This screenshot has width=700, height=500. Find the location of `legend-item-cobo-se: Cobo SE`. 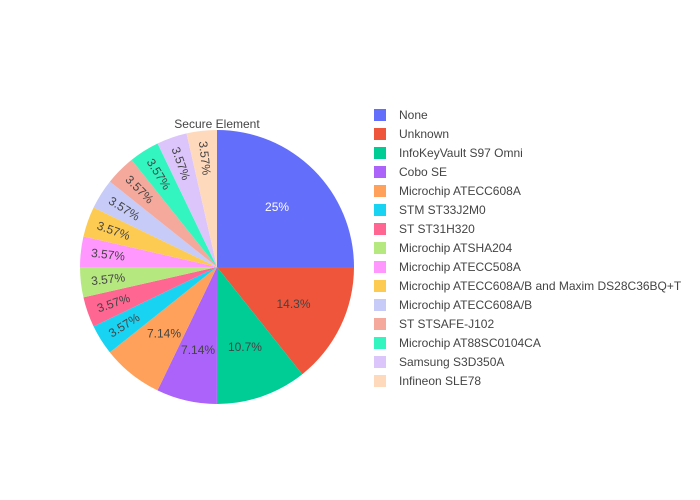

legend-item-cobo-se: Cobo SE is located at coordinates (410, 172).